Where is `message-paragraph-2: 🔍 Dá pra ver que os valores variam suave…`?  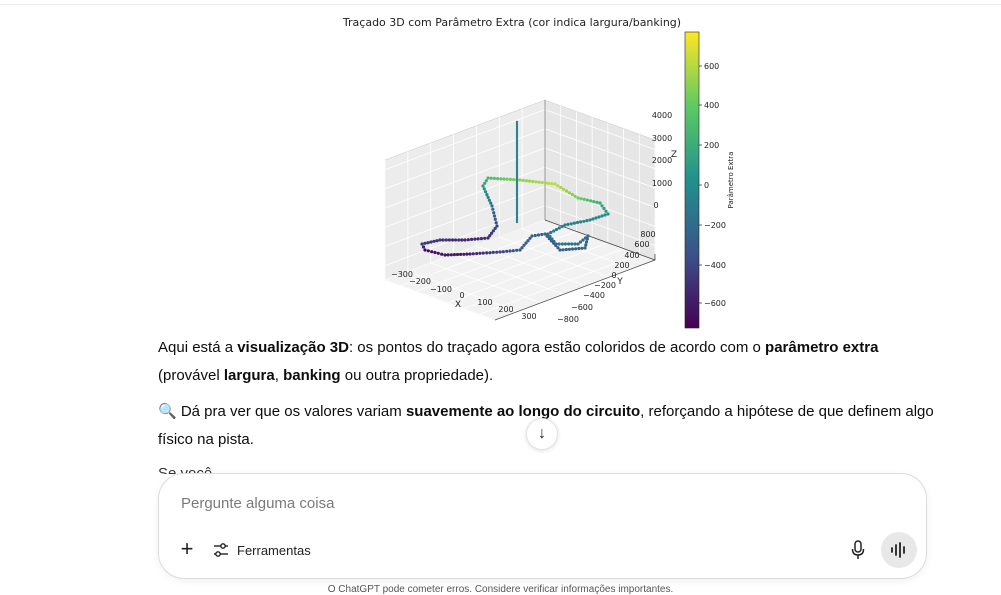
message-paragraph-2: 🔍 Dá pra ver que os valores variam suave… is located at coordinates (546, 425).